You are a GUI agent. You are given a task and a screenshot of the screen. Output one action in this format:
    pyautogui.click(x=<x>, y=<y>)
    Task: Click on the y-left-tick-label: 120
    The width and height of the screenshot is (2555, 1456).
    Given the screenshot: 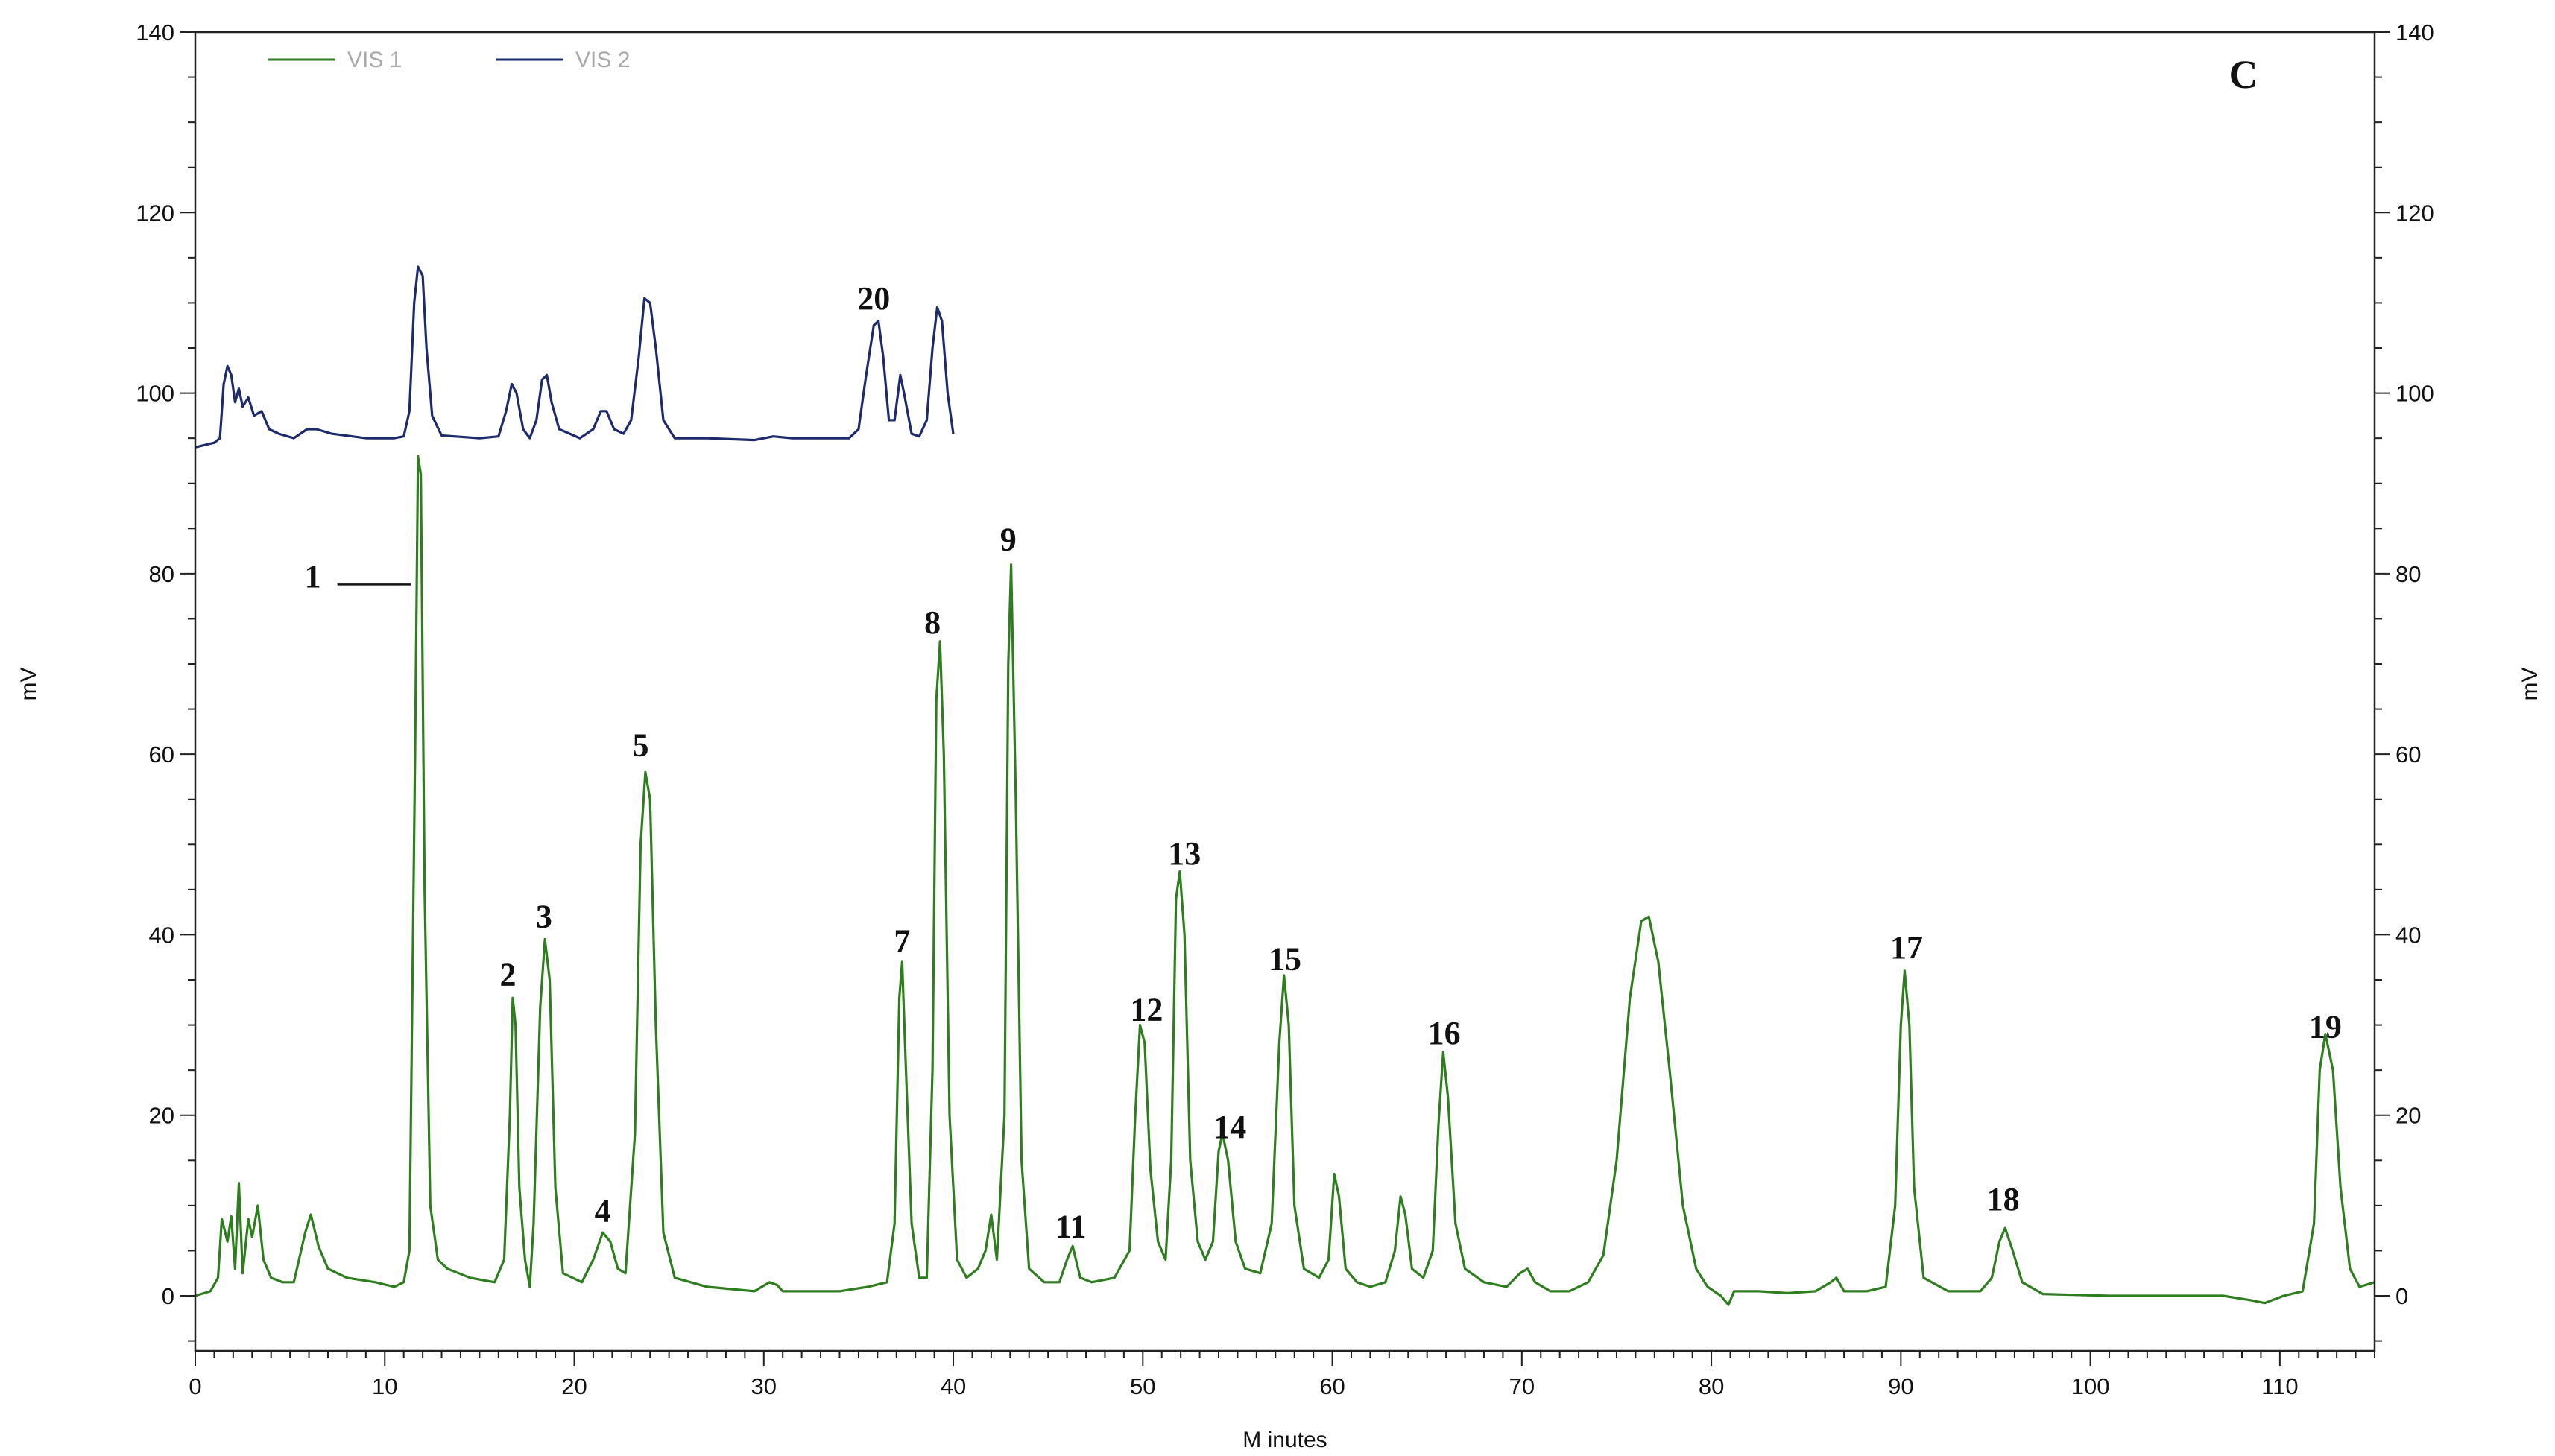 What is the action you would take?
    pyautogui.click(x=155, y=213)
    